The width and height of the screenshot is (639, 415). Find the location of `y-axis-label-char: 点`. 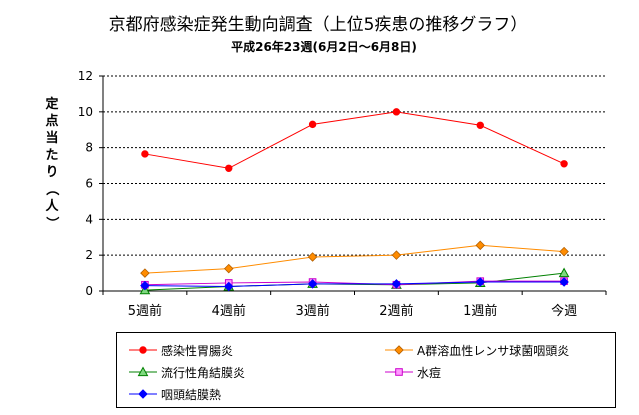

y-axis-label-char: 点 is located at coordinates (51, 121).